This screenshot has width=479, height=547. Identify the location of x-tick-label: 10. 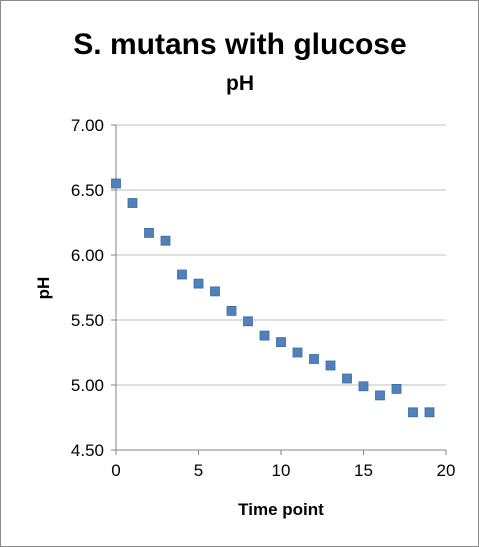
(281, 470).